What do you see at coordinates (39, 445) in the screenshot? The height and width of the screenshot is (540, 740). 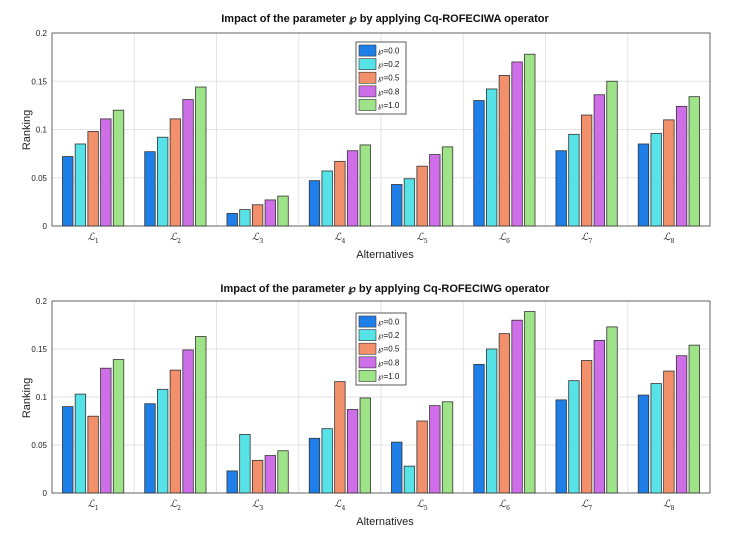 I see `y-tick-label: 0.05` at bounding box center [39, 445].